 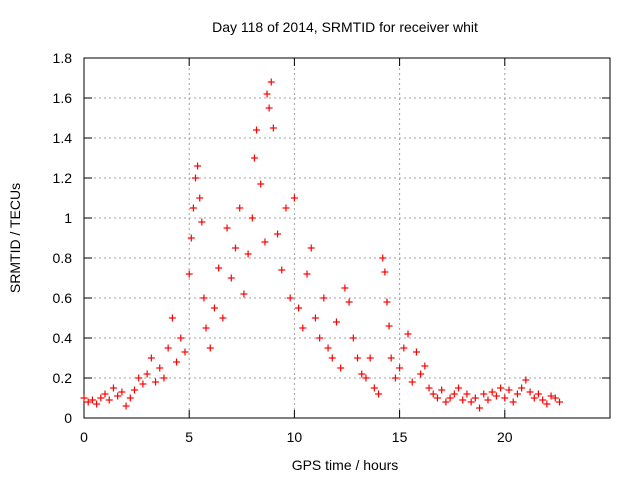 I want to click on x-tick-label: 20, so click(x=505, y=437).